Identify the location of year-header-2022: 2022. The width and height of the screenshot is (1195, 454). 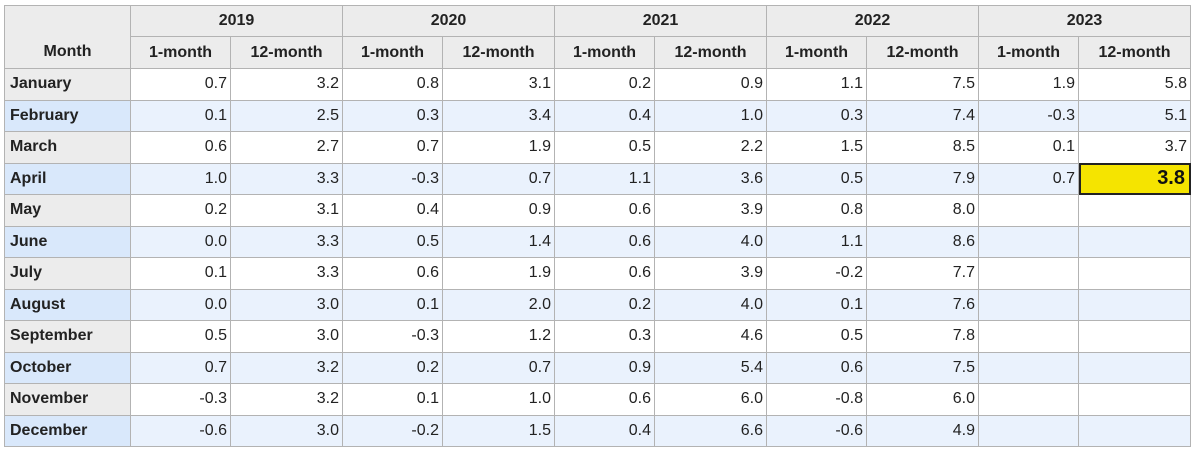
(872, 21).